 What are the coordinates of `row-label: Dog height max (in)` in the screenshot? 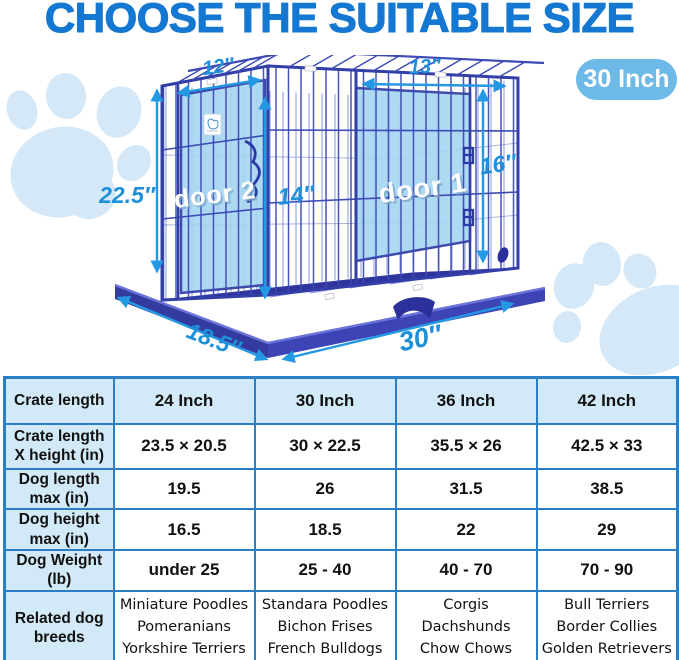 It's located at (59, 529).